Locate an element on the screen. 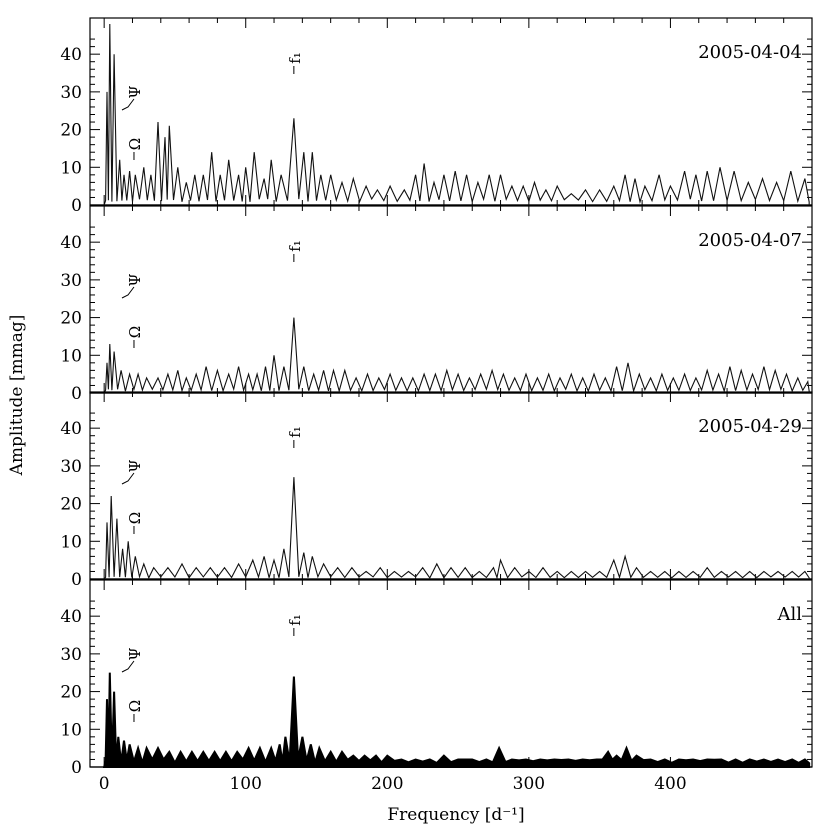  panel-date-label: 2005-04-04 is located at coordinates (750, 52).